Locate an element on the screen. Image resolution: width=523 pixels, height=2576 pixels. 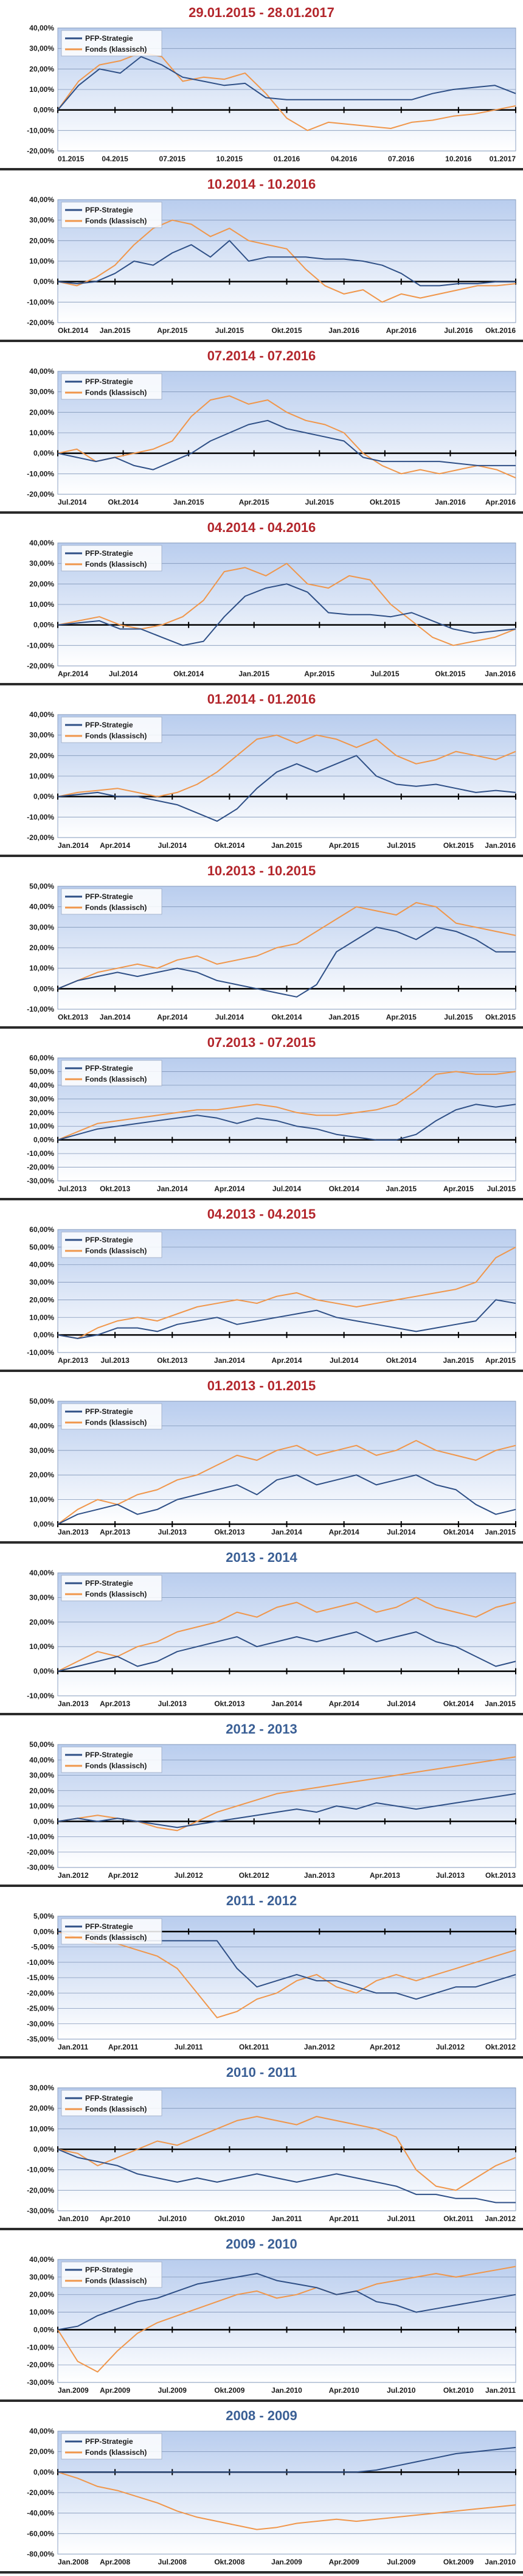
chart-title: 10.2013 - 10.2015 is located at coordinates (261, 871).